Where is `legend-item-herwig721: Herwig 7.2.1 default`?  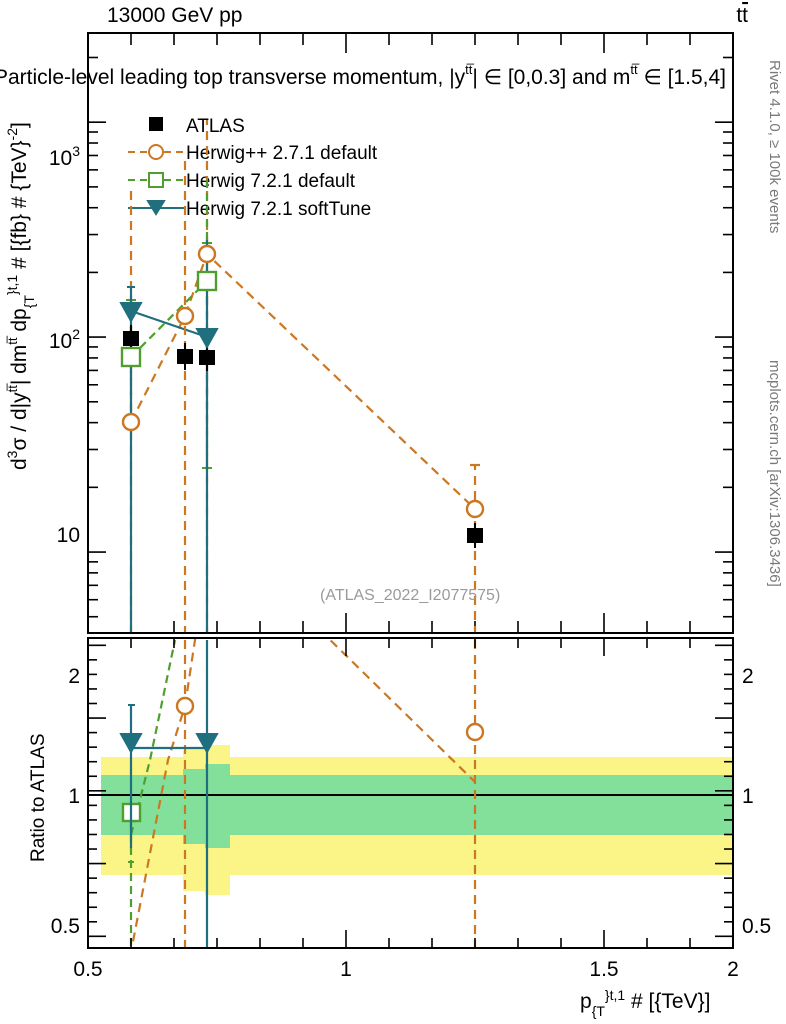
legend-item-herwig721: Herwig 7.2.1 default is located at coordinates (242, 181).